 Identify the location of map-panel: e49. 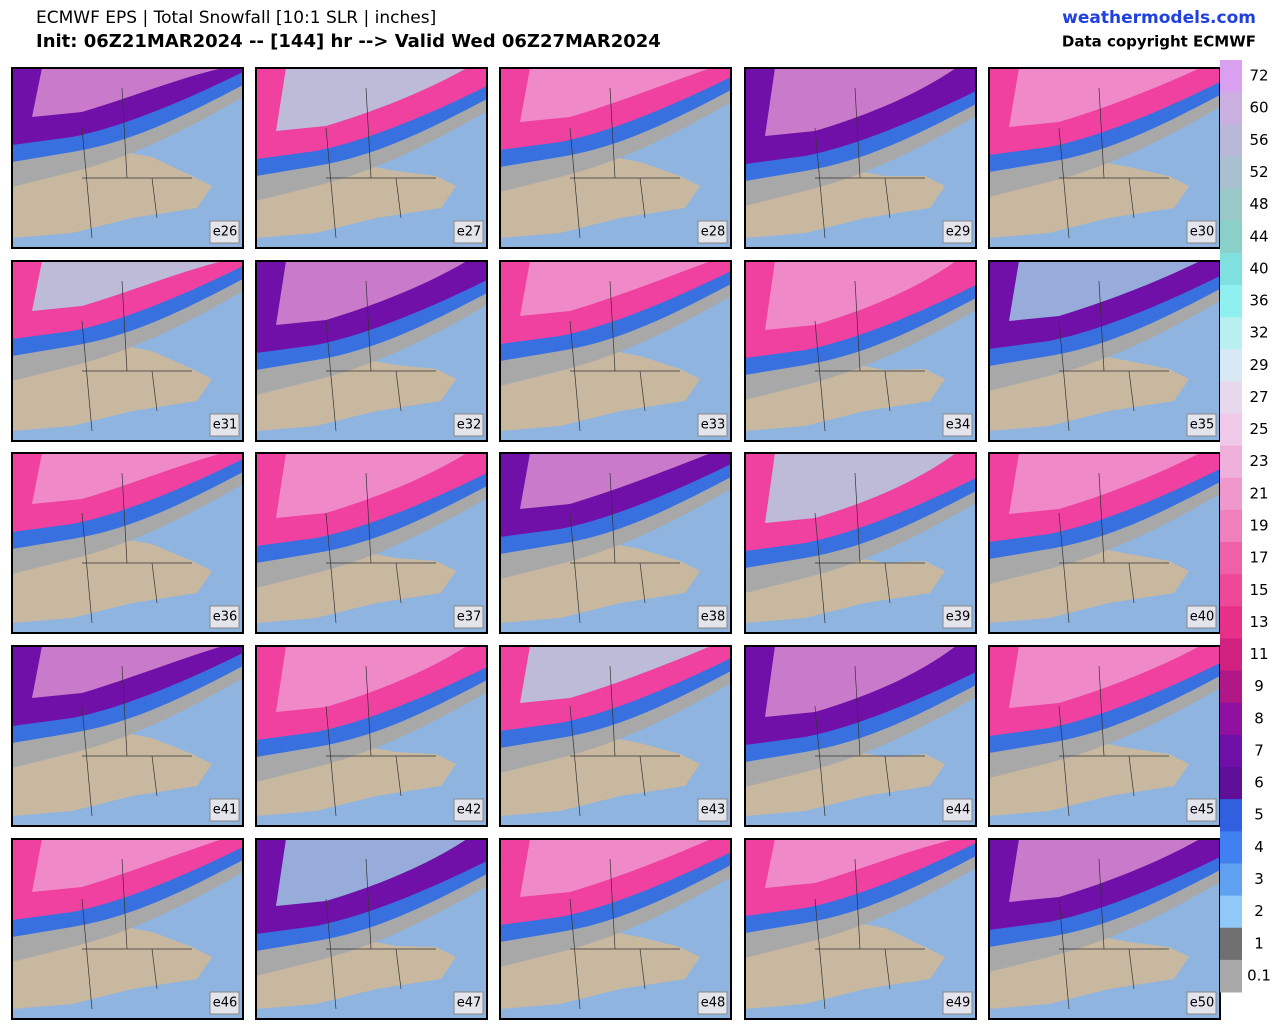
(860, 929).